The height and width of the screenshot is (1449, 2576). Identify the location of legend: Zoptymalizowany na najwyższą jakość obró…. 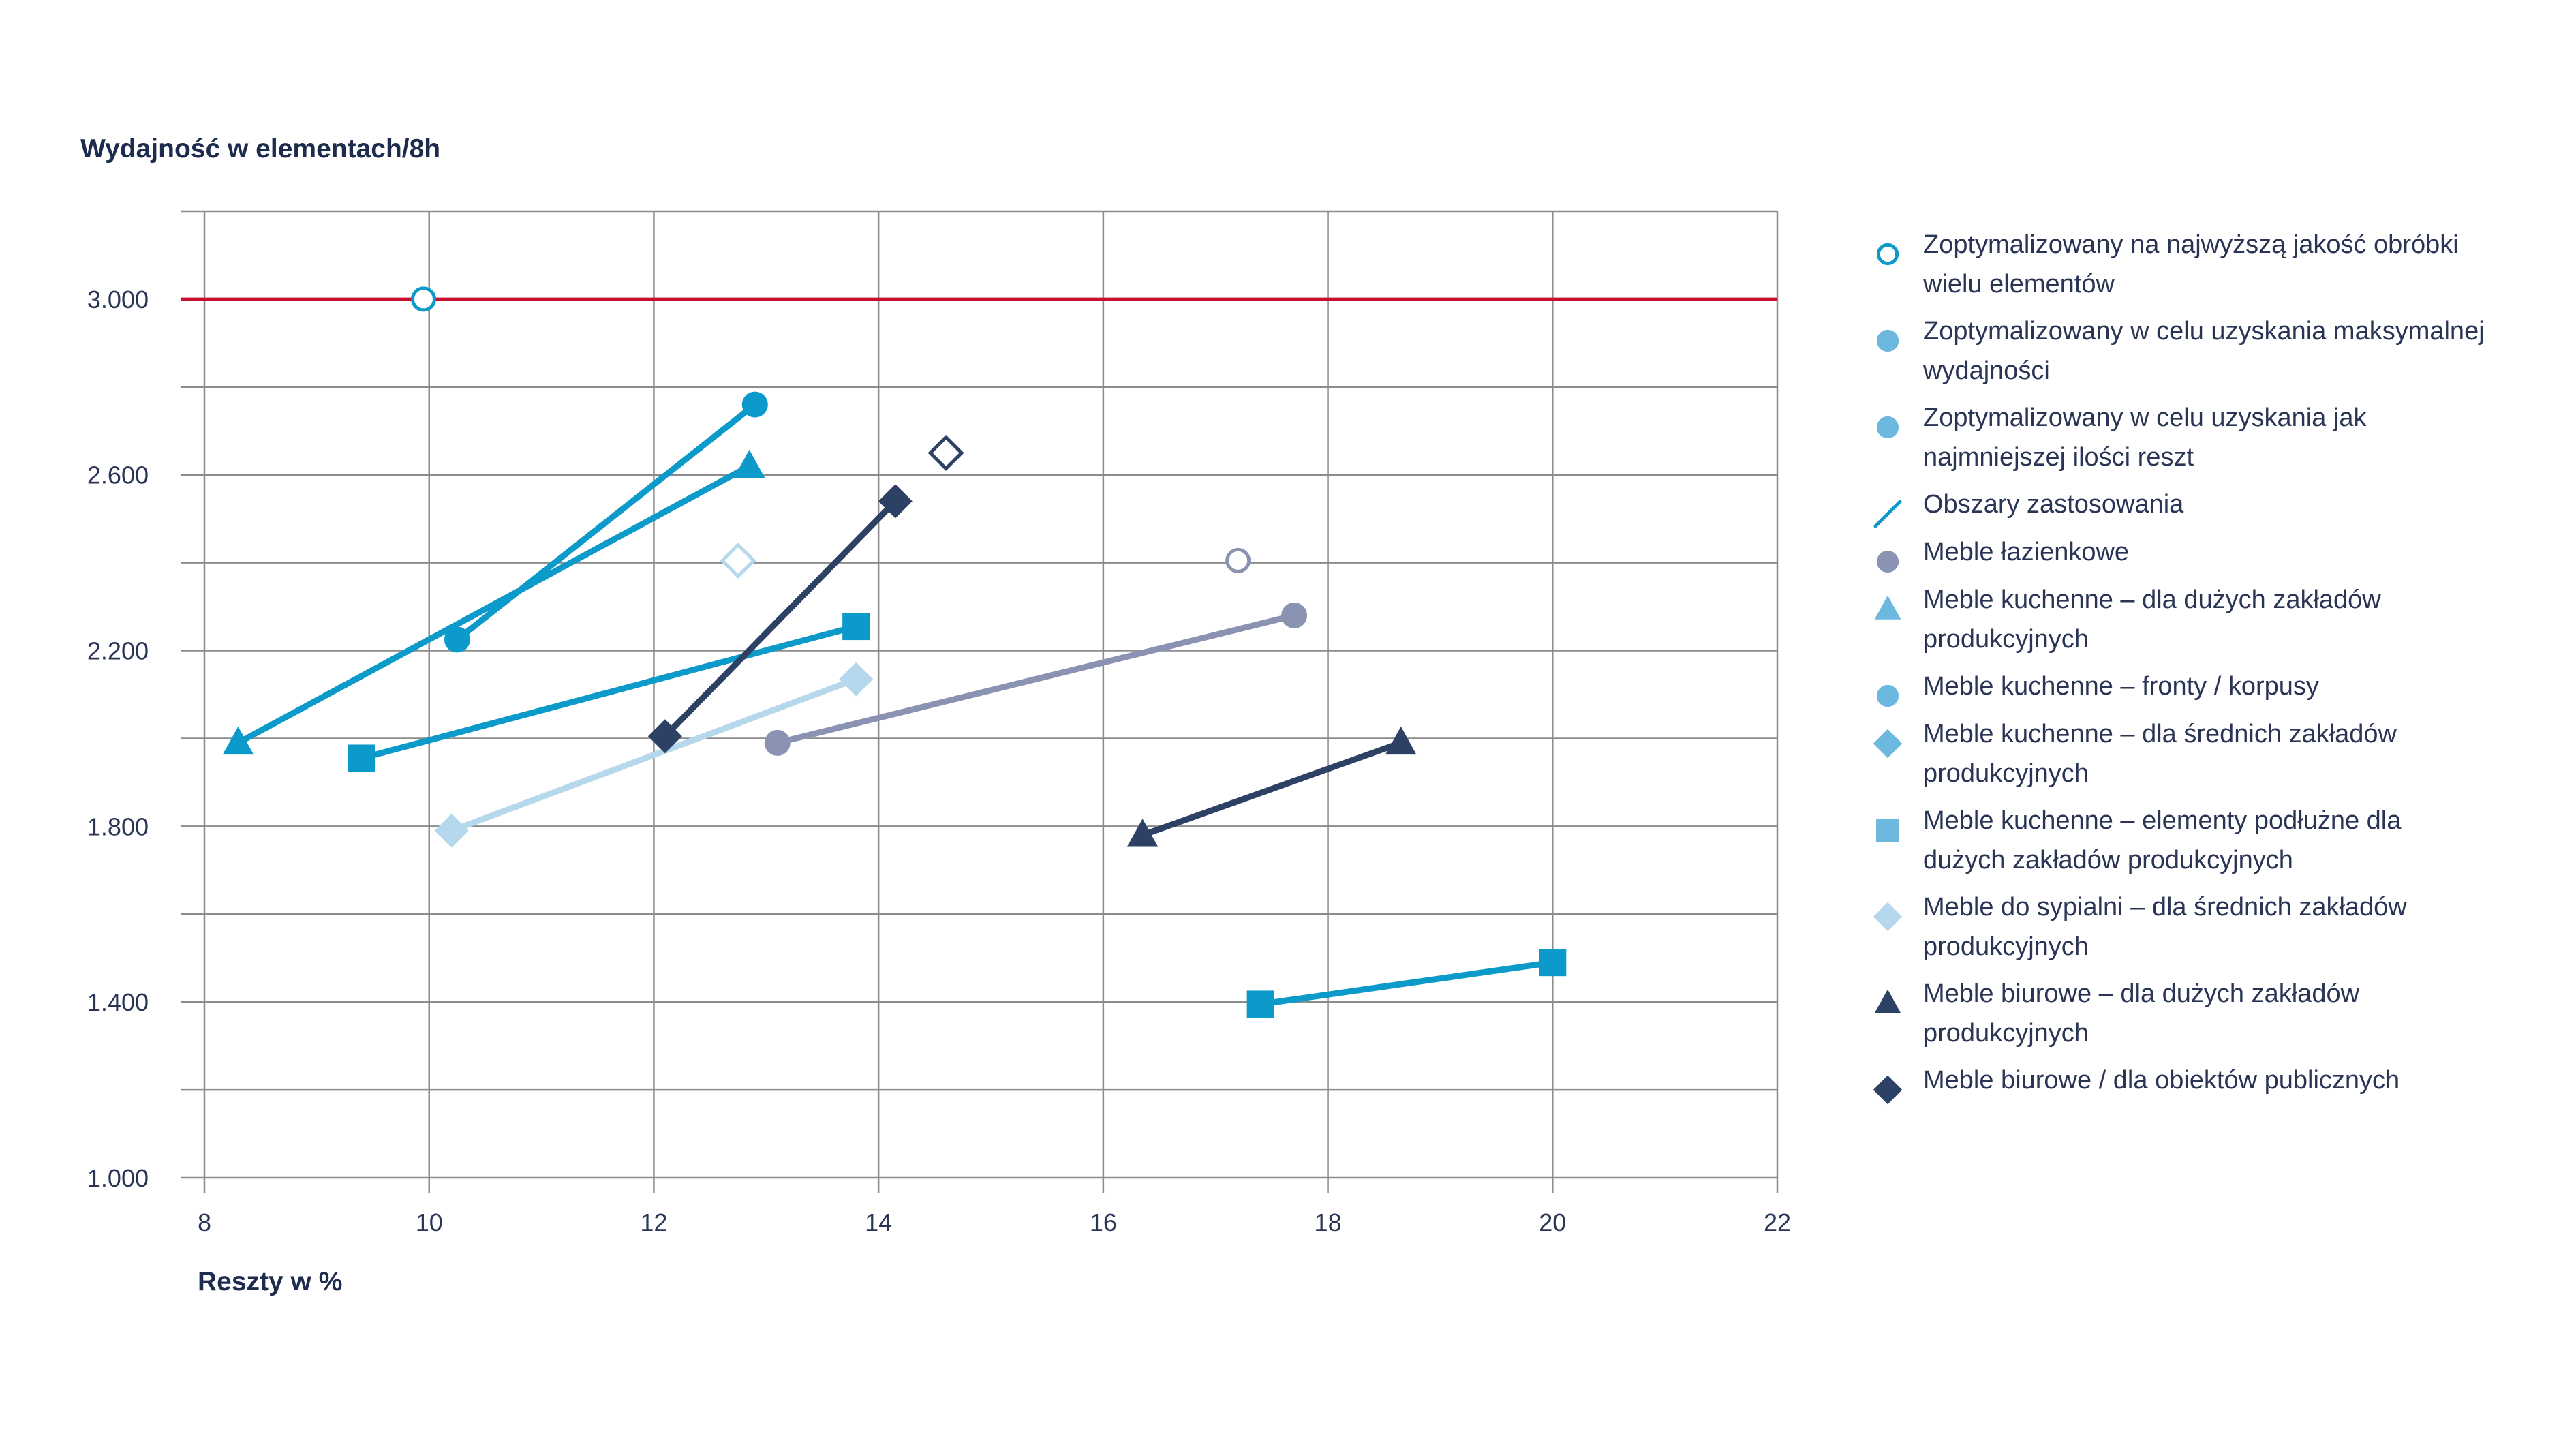
(2179, 667).